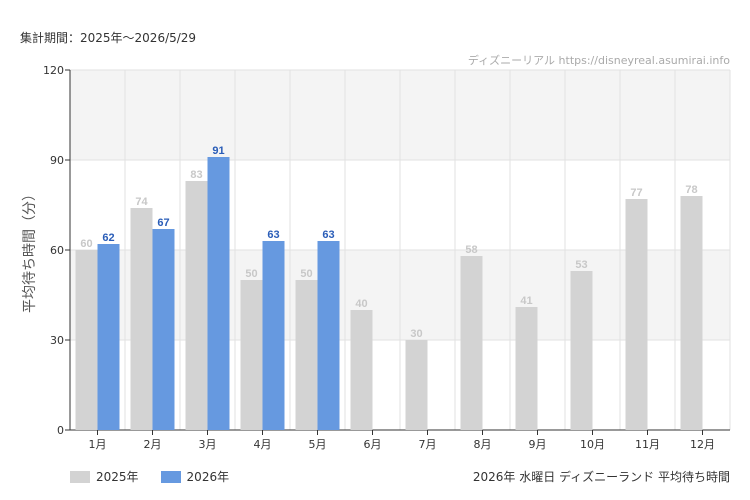 This screenshot has height=500, width=750. What do you see at coordinates (538, 444) in the screenshot?
I see `x-tick-label: 9月` at bounding box center [538, 444].